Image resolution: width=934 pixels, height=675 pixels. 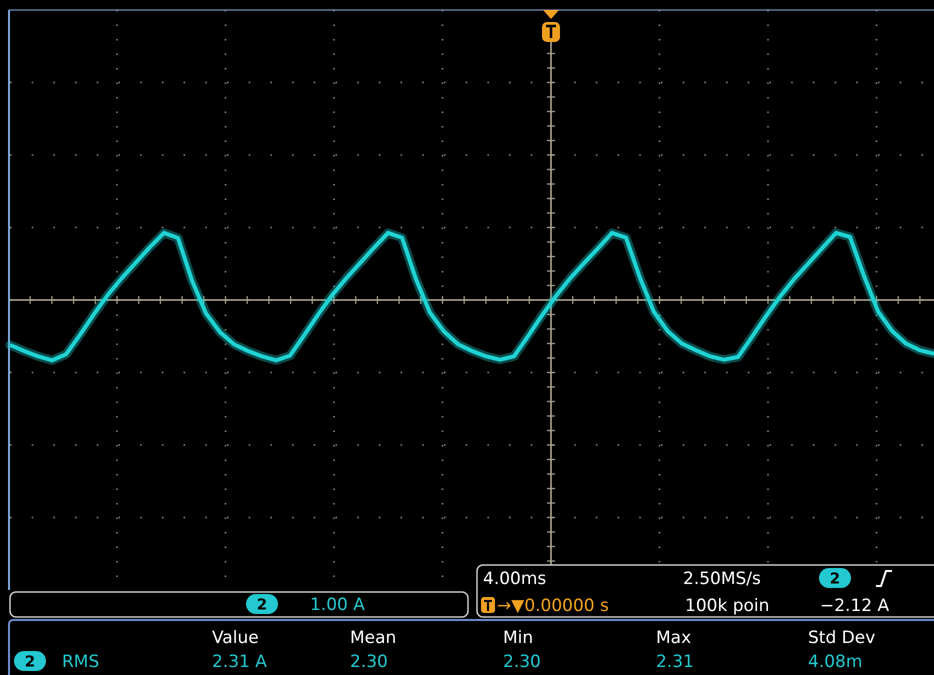 I want to click on text: 2.31, so click(x=675, y=662).